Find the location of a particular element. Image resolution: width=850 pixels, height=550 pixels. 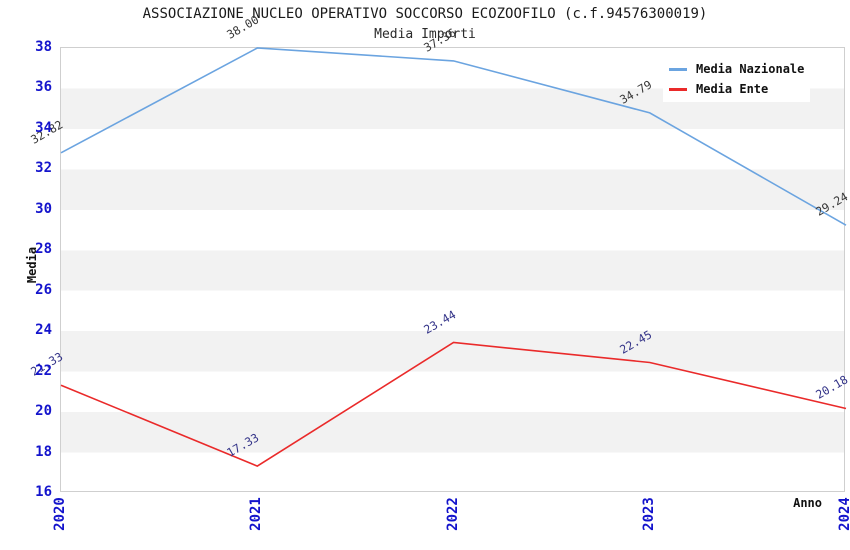

x-axis-label: Anno is located at coordinates (807, 503).